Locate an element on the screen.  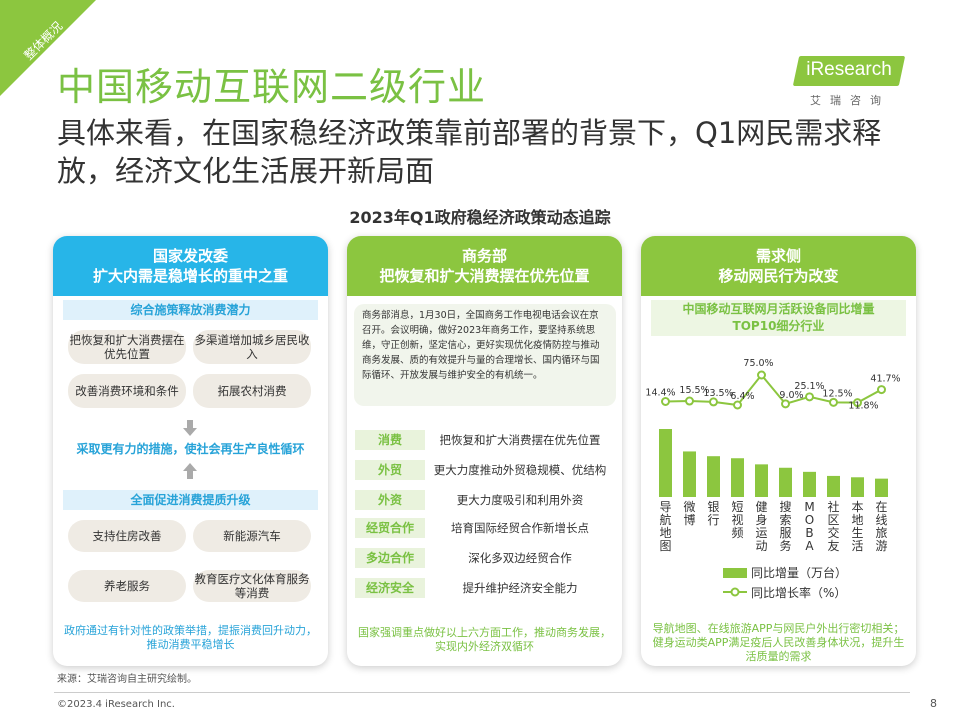
block1-item: 多渠道增加城乡居民收入 is located at coordinates (252, 347).